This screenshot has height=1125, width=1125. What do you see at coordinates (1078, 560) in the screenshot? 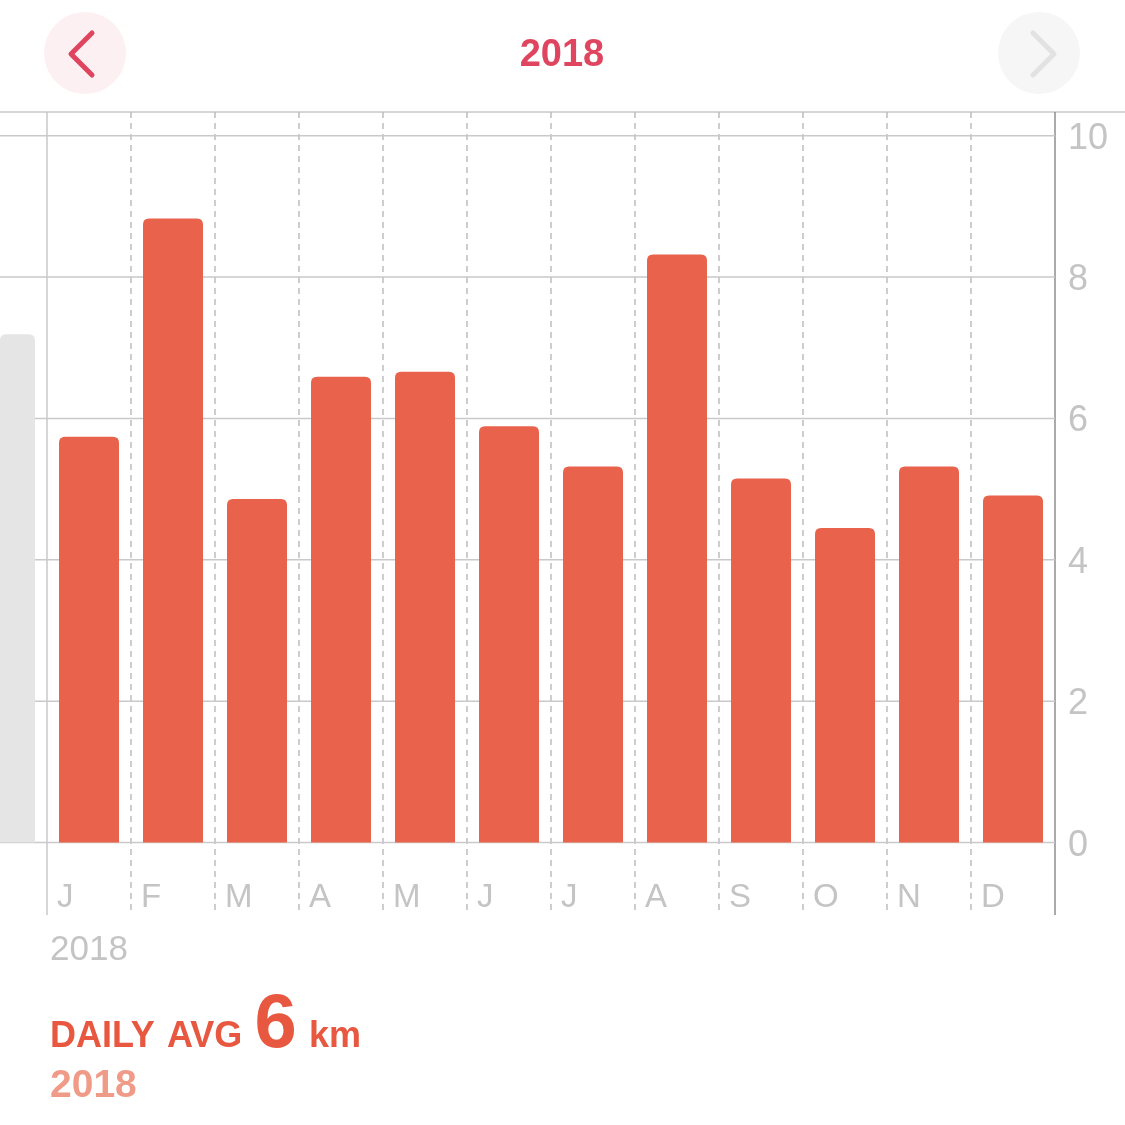
I see `y-tick-label: 4` at bounding box center [1078, 560].